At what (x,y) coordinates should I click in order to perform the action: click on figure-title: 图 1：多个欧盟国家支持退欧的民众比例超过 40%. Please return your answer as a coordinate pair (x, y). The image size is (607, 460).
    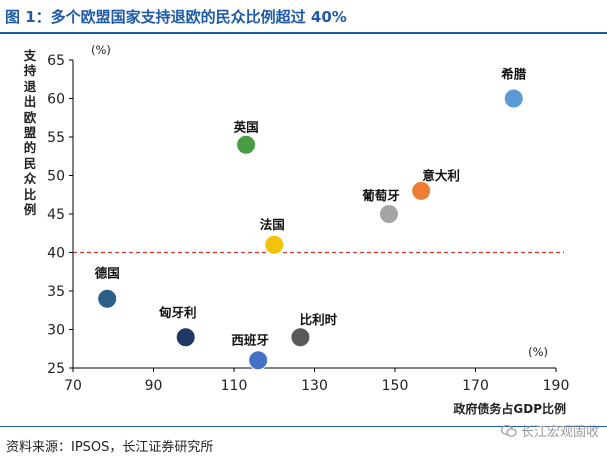
    Looking at the image, I should click on (176, 17).